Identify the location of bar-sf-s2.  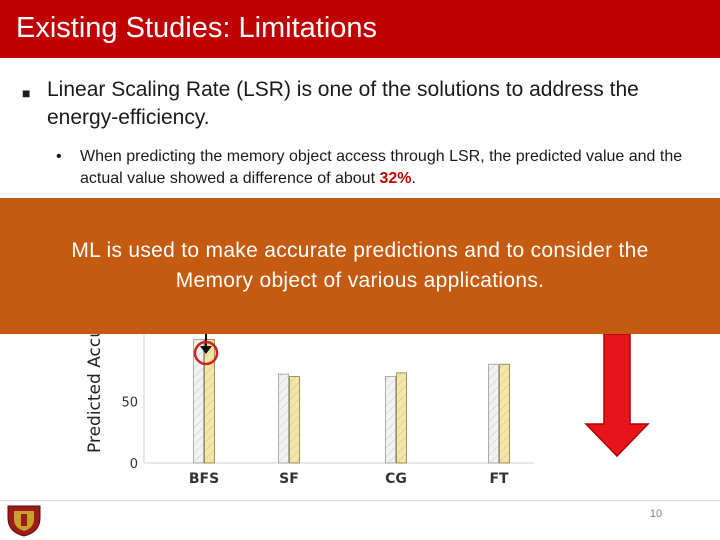
(294, 420).